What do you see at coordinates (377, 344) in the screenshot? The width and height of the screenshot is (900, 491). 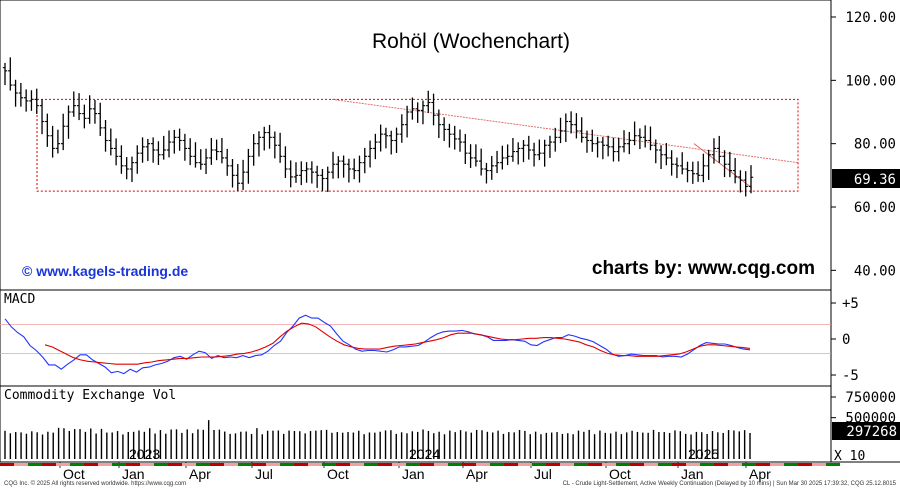 I see `macd-lines` at bounding box center [377, 344].